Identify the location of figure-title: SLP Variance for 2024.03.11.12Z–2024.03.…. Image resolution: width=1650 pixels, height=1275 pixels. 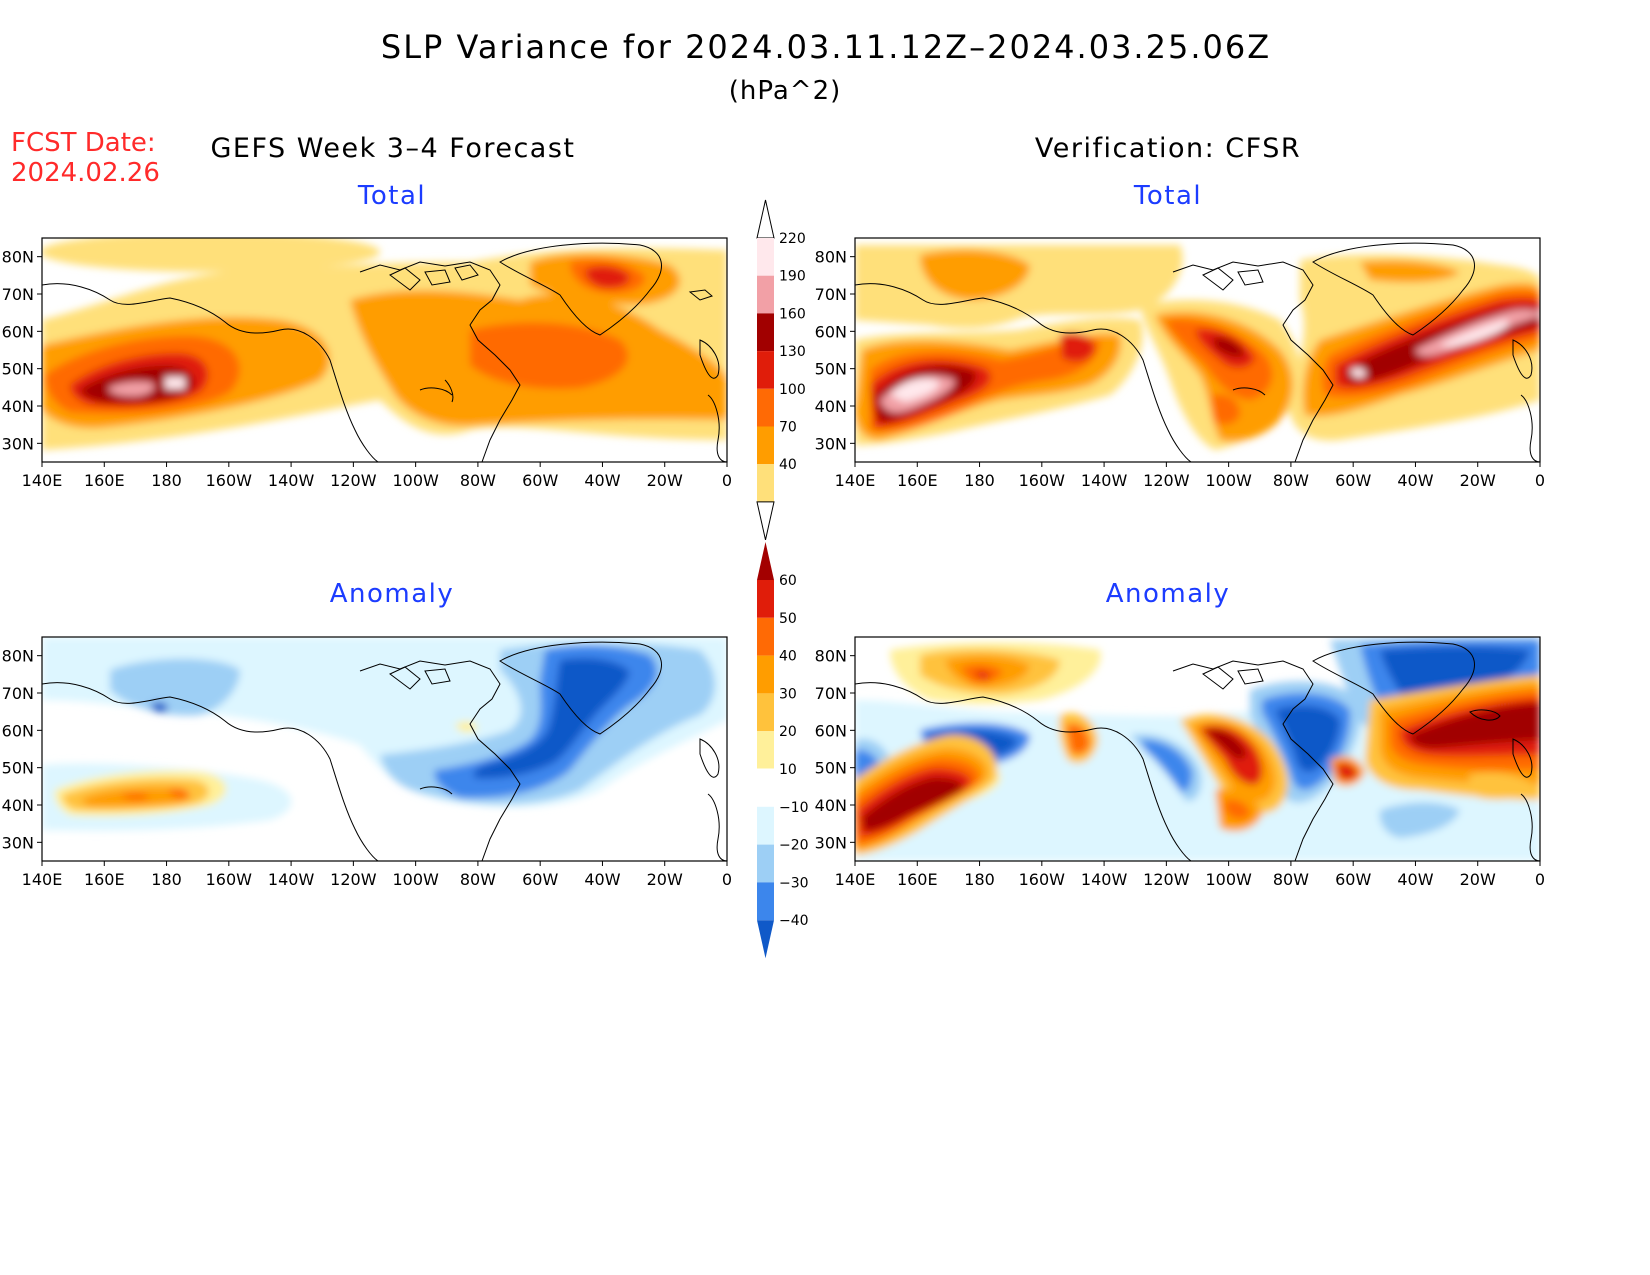
(826, 47).